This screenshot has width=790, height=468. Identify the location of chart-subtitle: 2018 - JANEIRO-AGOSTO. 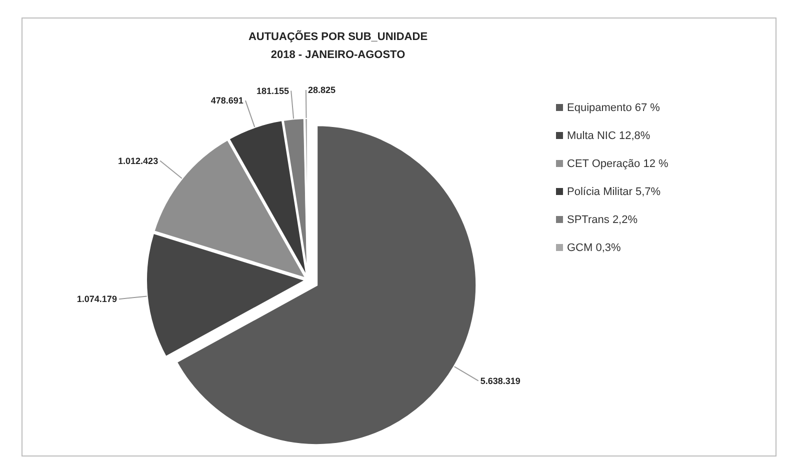
(338, 55).